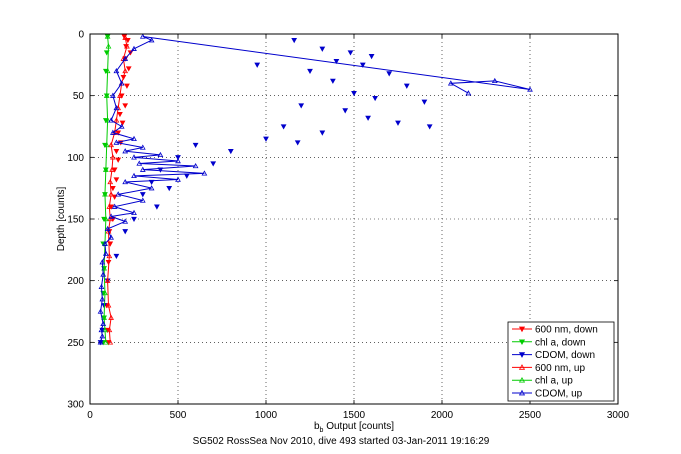 This screenshot has width=681, height=454. Describe the element at coordinates (530, 415) in the screenshot. I see `x-tick-label: 2500` at that location.